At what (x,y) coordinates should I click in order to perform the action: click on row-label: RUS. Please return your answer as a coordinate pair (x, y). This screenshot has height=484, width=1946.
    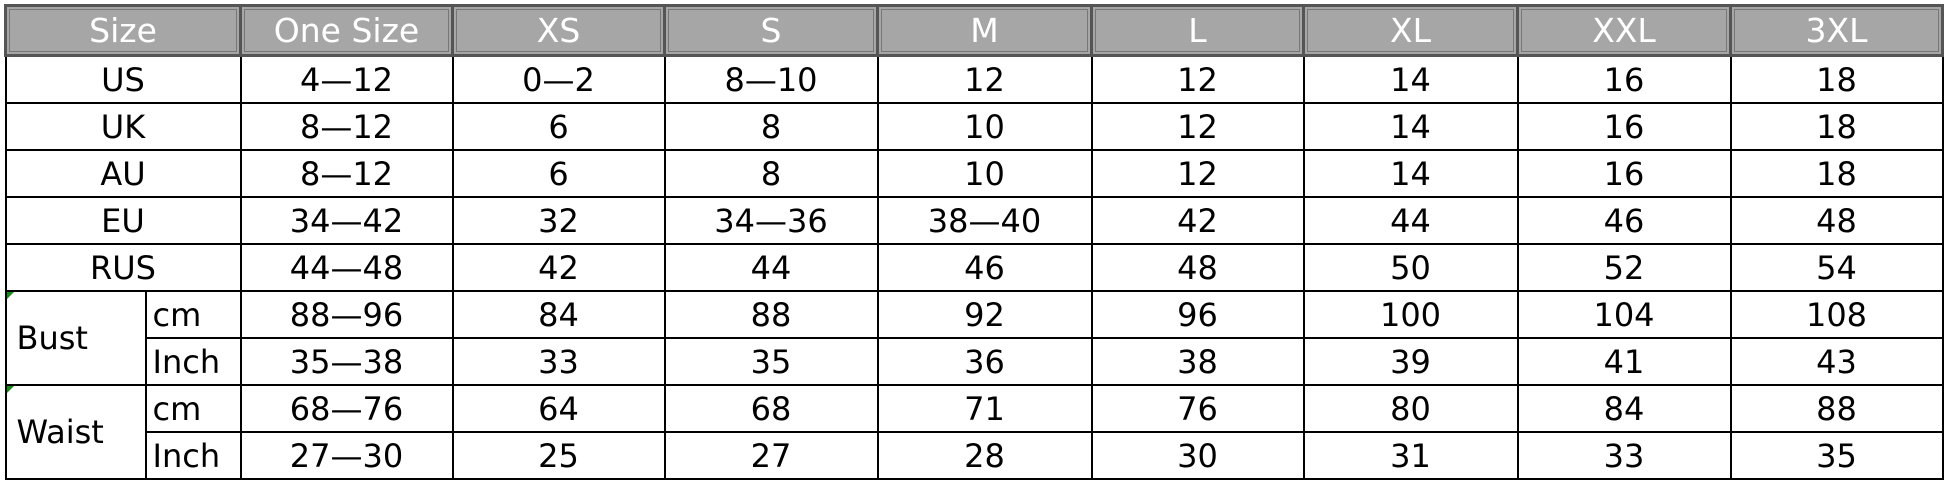
    Looking at the image, I should click on (123, 267).